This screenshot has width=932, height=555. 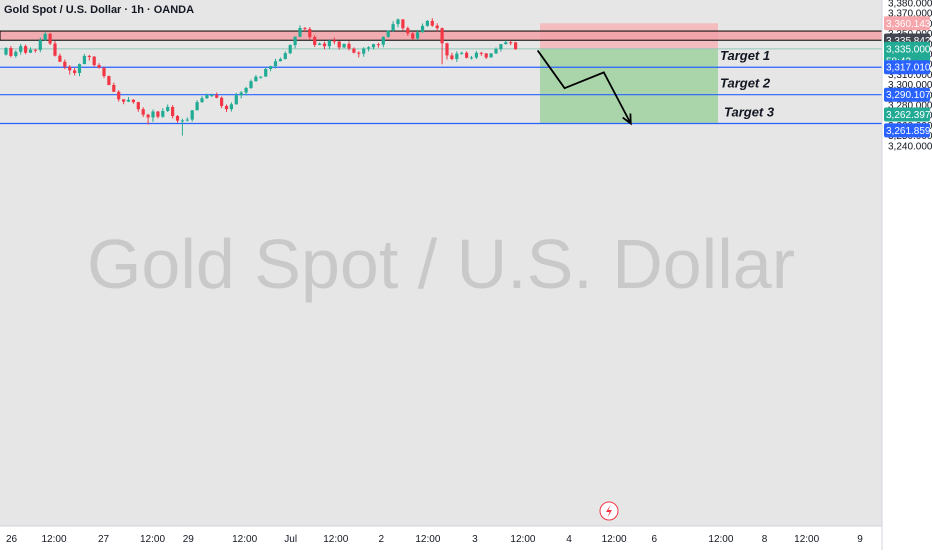 I want to click on price-tag-label: 3,262.397, so click(x=908, y=115).